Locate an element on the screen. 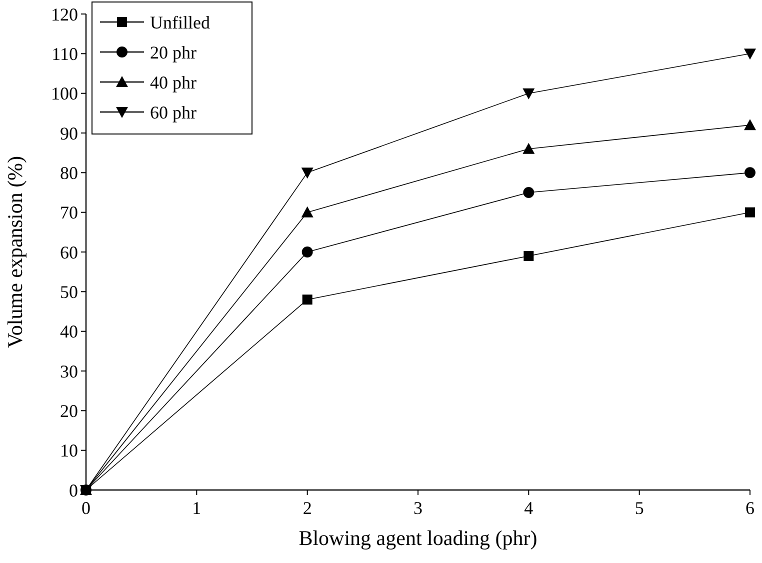 The image size is (762, 563). x-tick-label: 5 is located at coordinates (639, 508).